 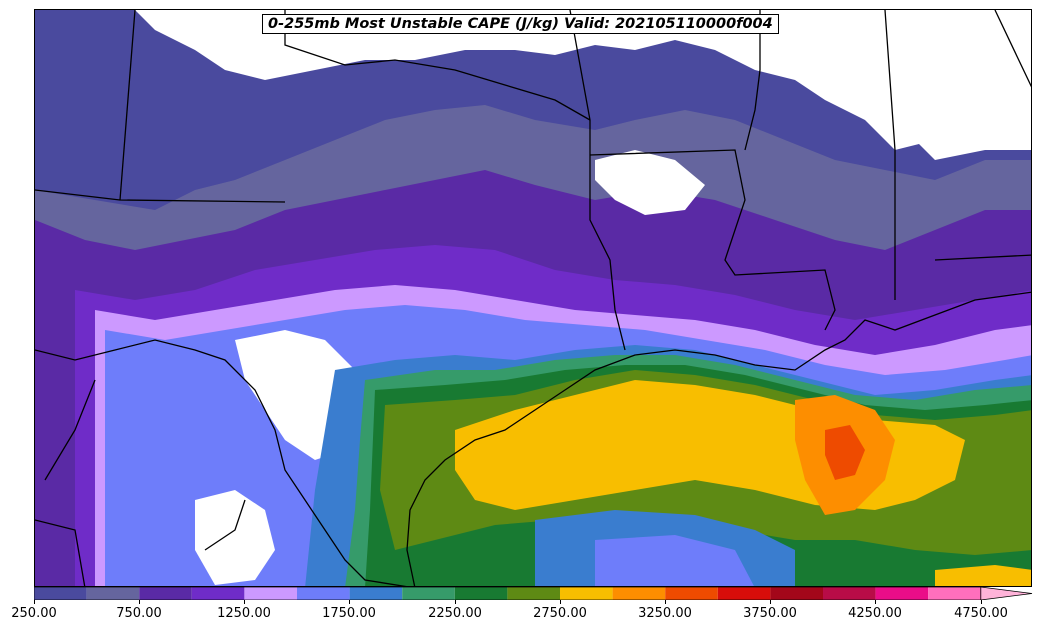 I want to click on colorbar-tick-label: 4250.00, so click(x=875, y=613).